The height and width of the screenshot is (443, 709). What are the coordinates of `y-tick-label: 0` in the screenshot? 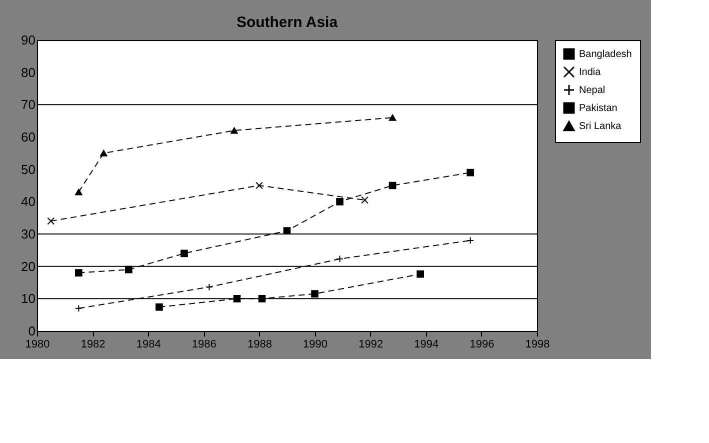 It's located at (32, 331).